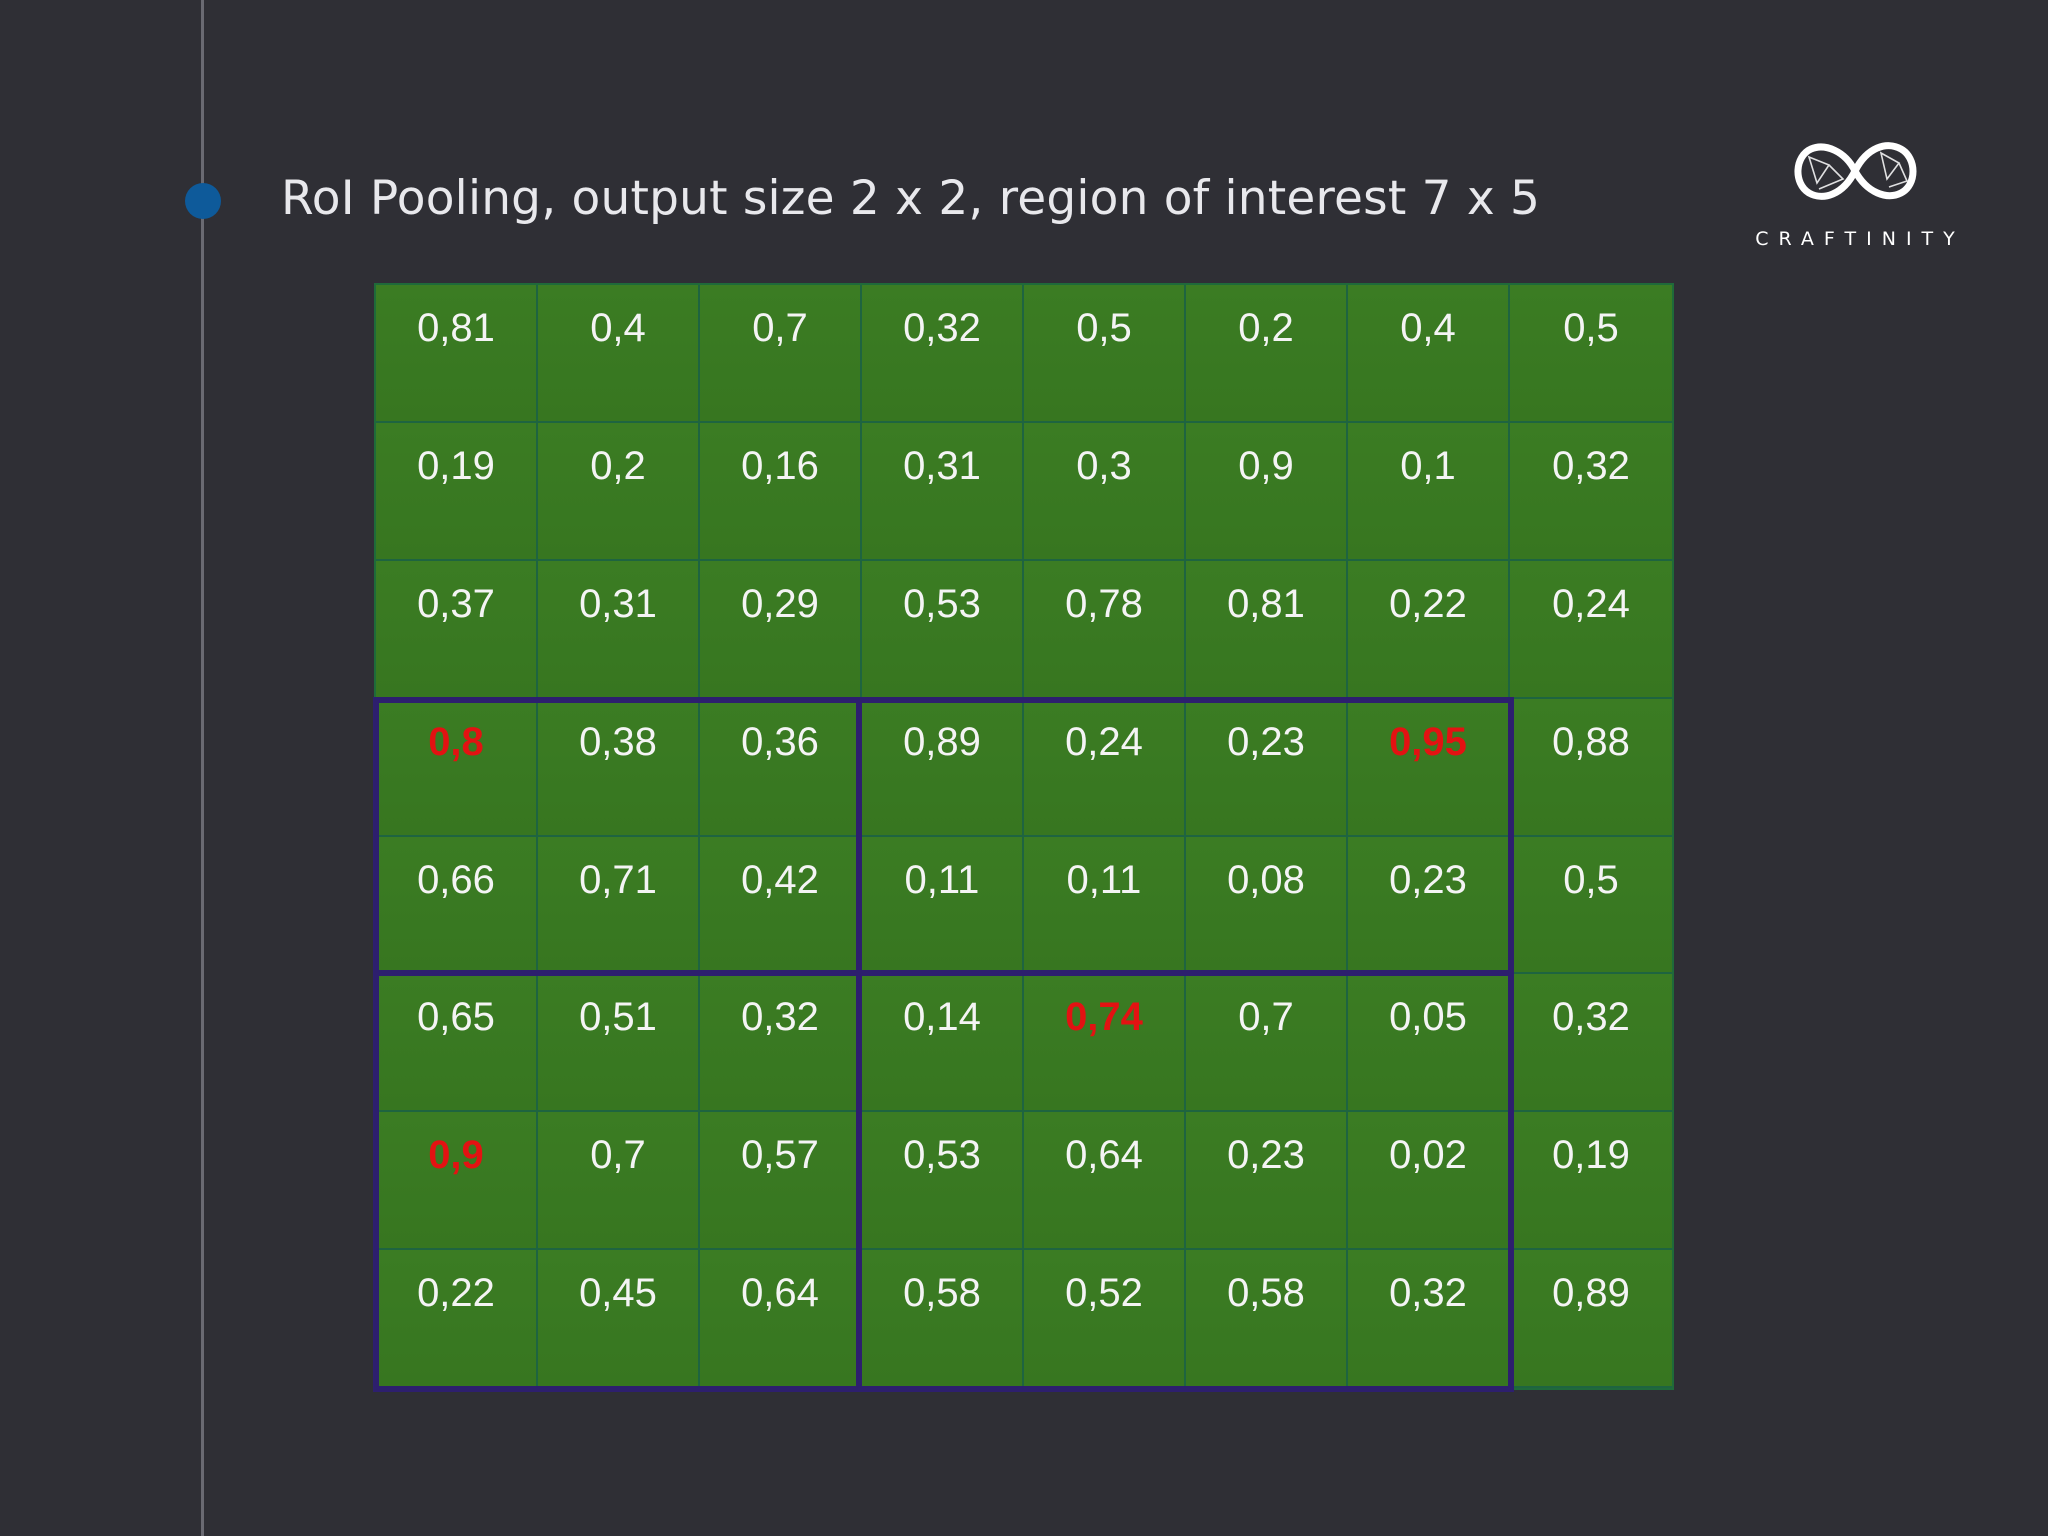 This screenshot has width=2048, height=1536. Describe the element at coordinates (202, 768) in the screenshot. I see `timeline-line` at that location.